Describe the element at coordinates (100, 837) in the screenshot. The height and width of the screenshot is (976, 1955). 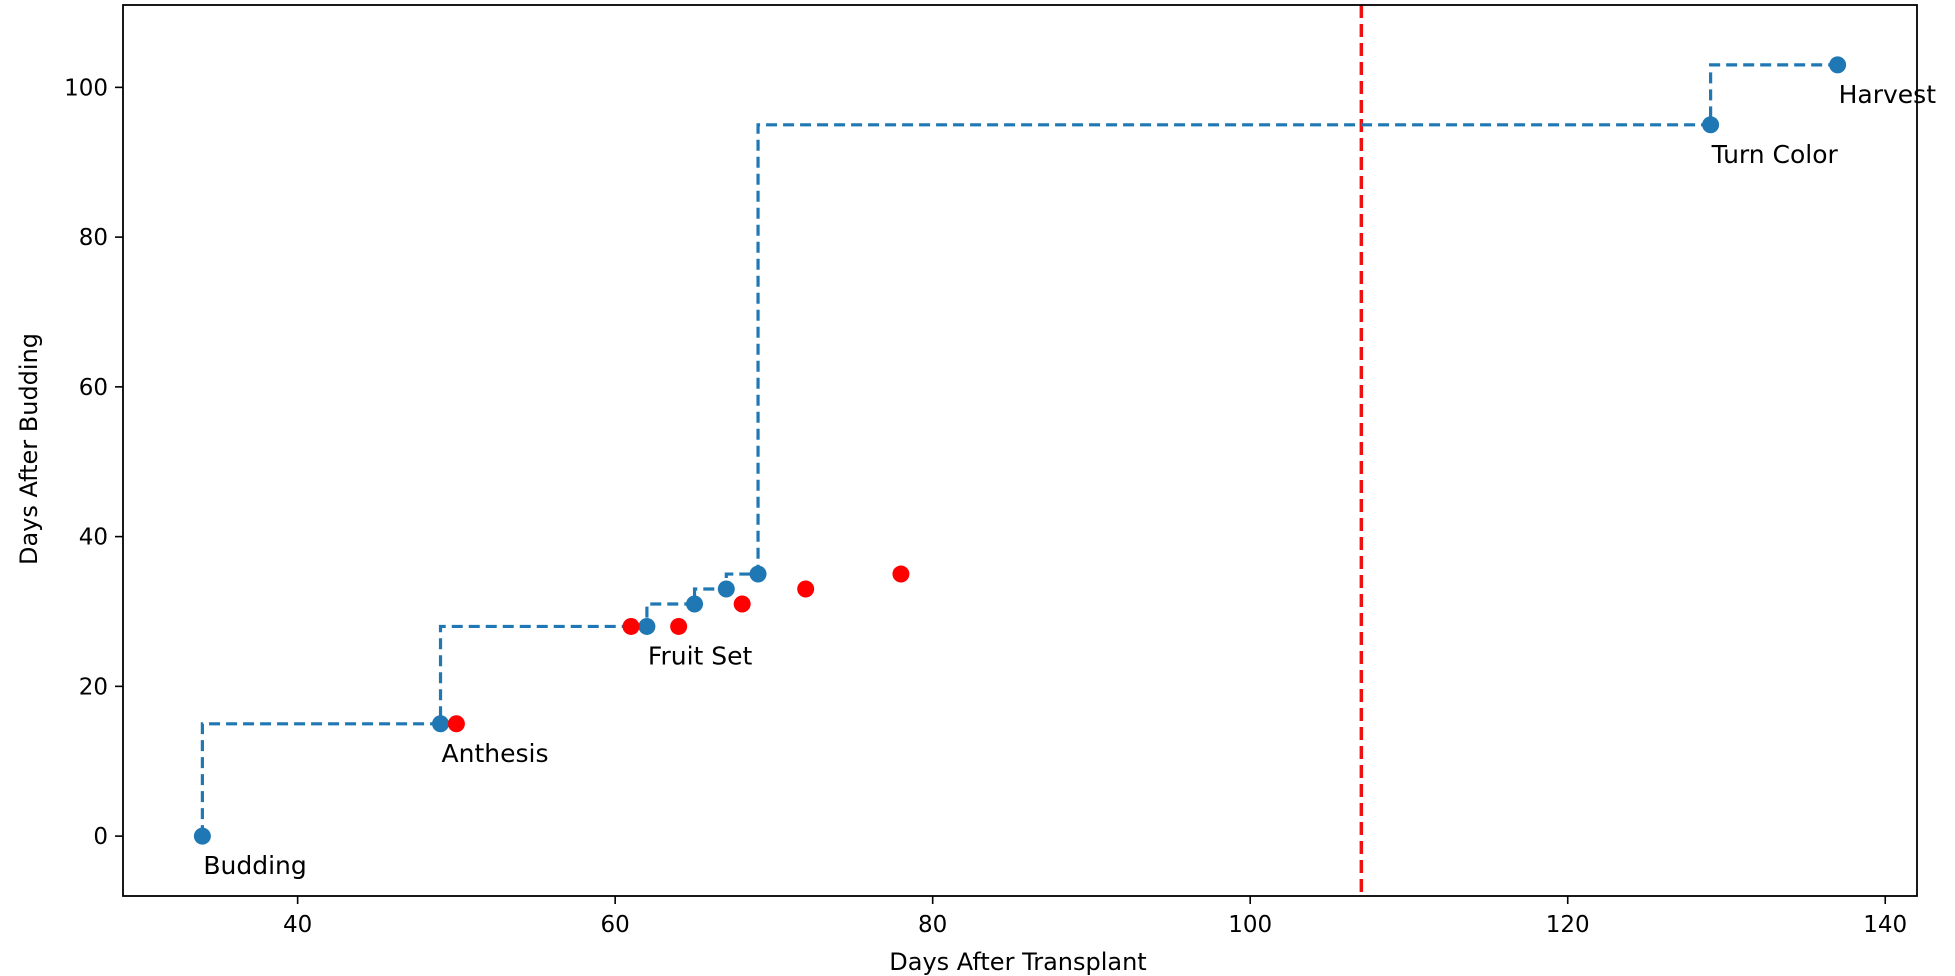
I see `y-tick-label: 0` at that location.